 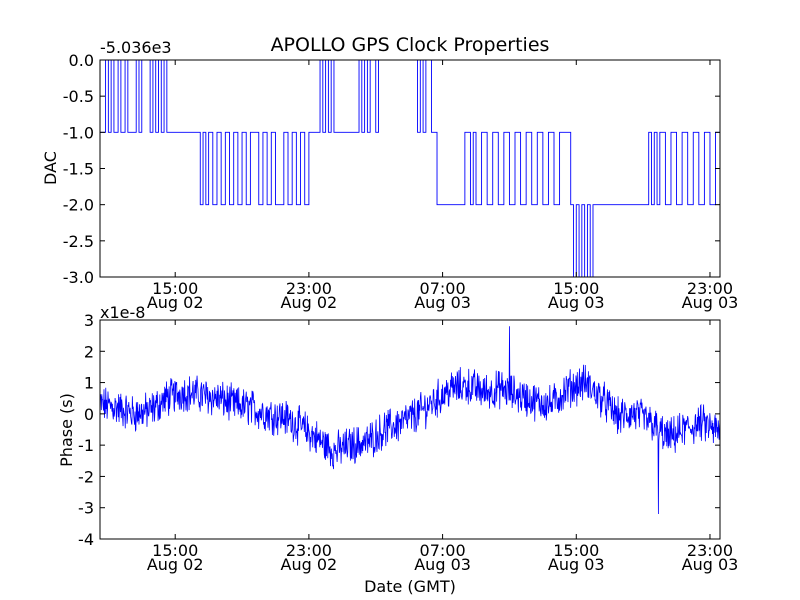 What do you see at coordinates (136, 47) in the screenshot?
I see `dac-offset-text: -5.036e3` at bounding box center [136, 47].